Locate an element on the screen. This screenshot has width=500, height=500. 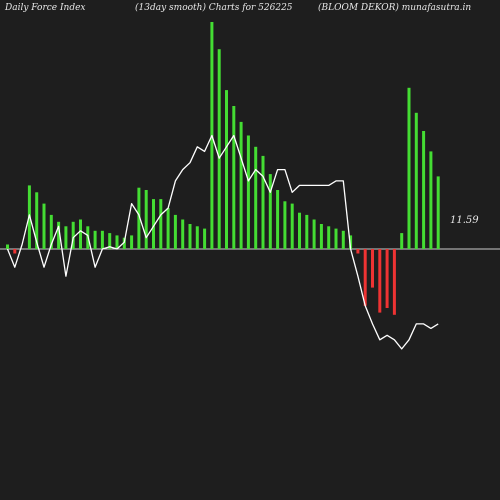
chart-title-left: Daily Force Index is located at coordinates (45, 8).